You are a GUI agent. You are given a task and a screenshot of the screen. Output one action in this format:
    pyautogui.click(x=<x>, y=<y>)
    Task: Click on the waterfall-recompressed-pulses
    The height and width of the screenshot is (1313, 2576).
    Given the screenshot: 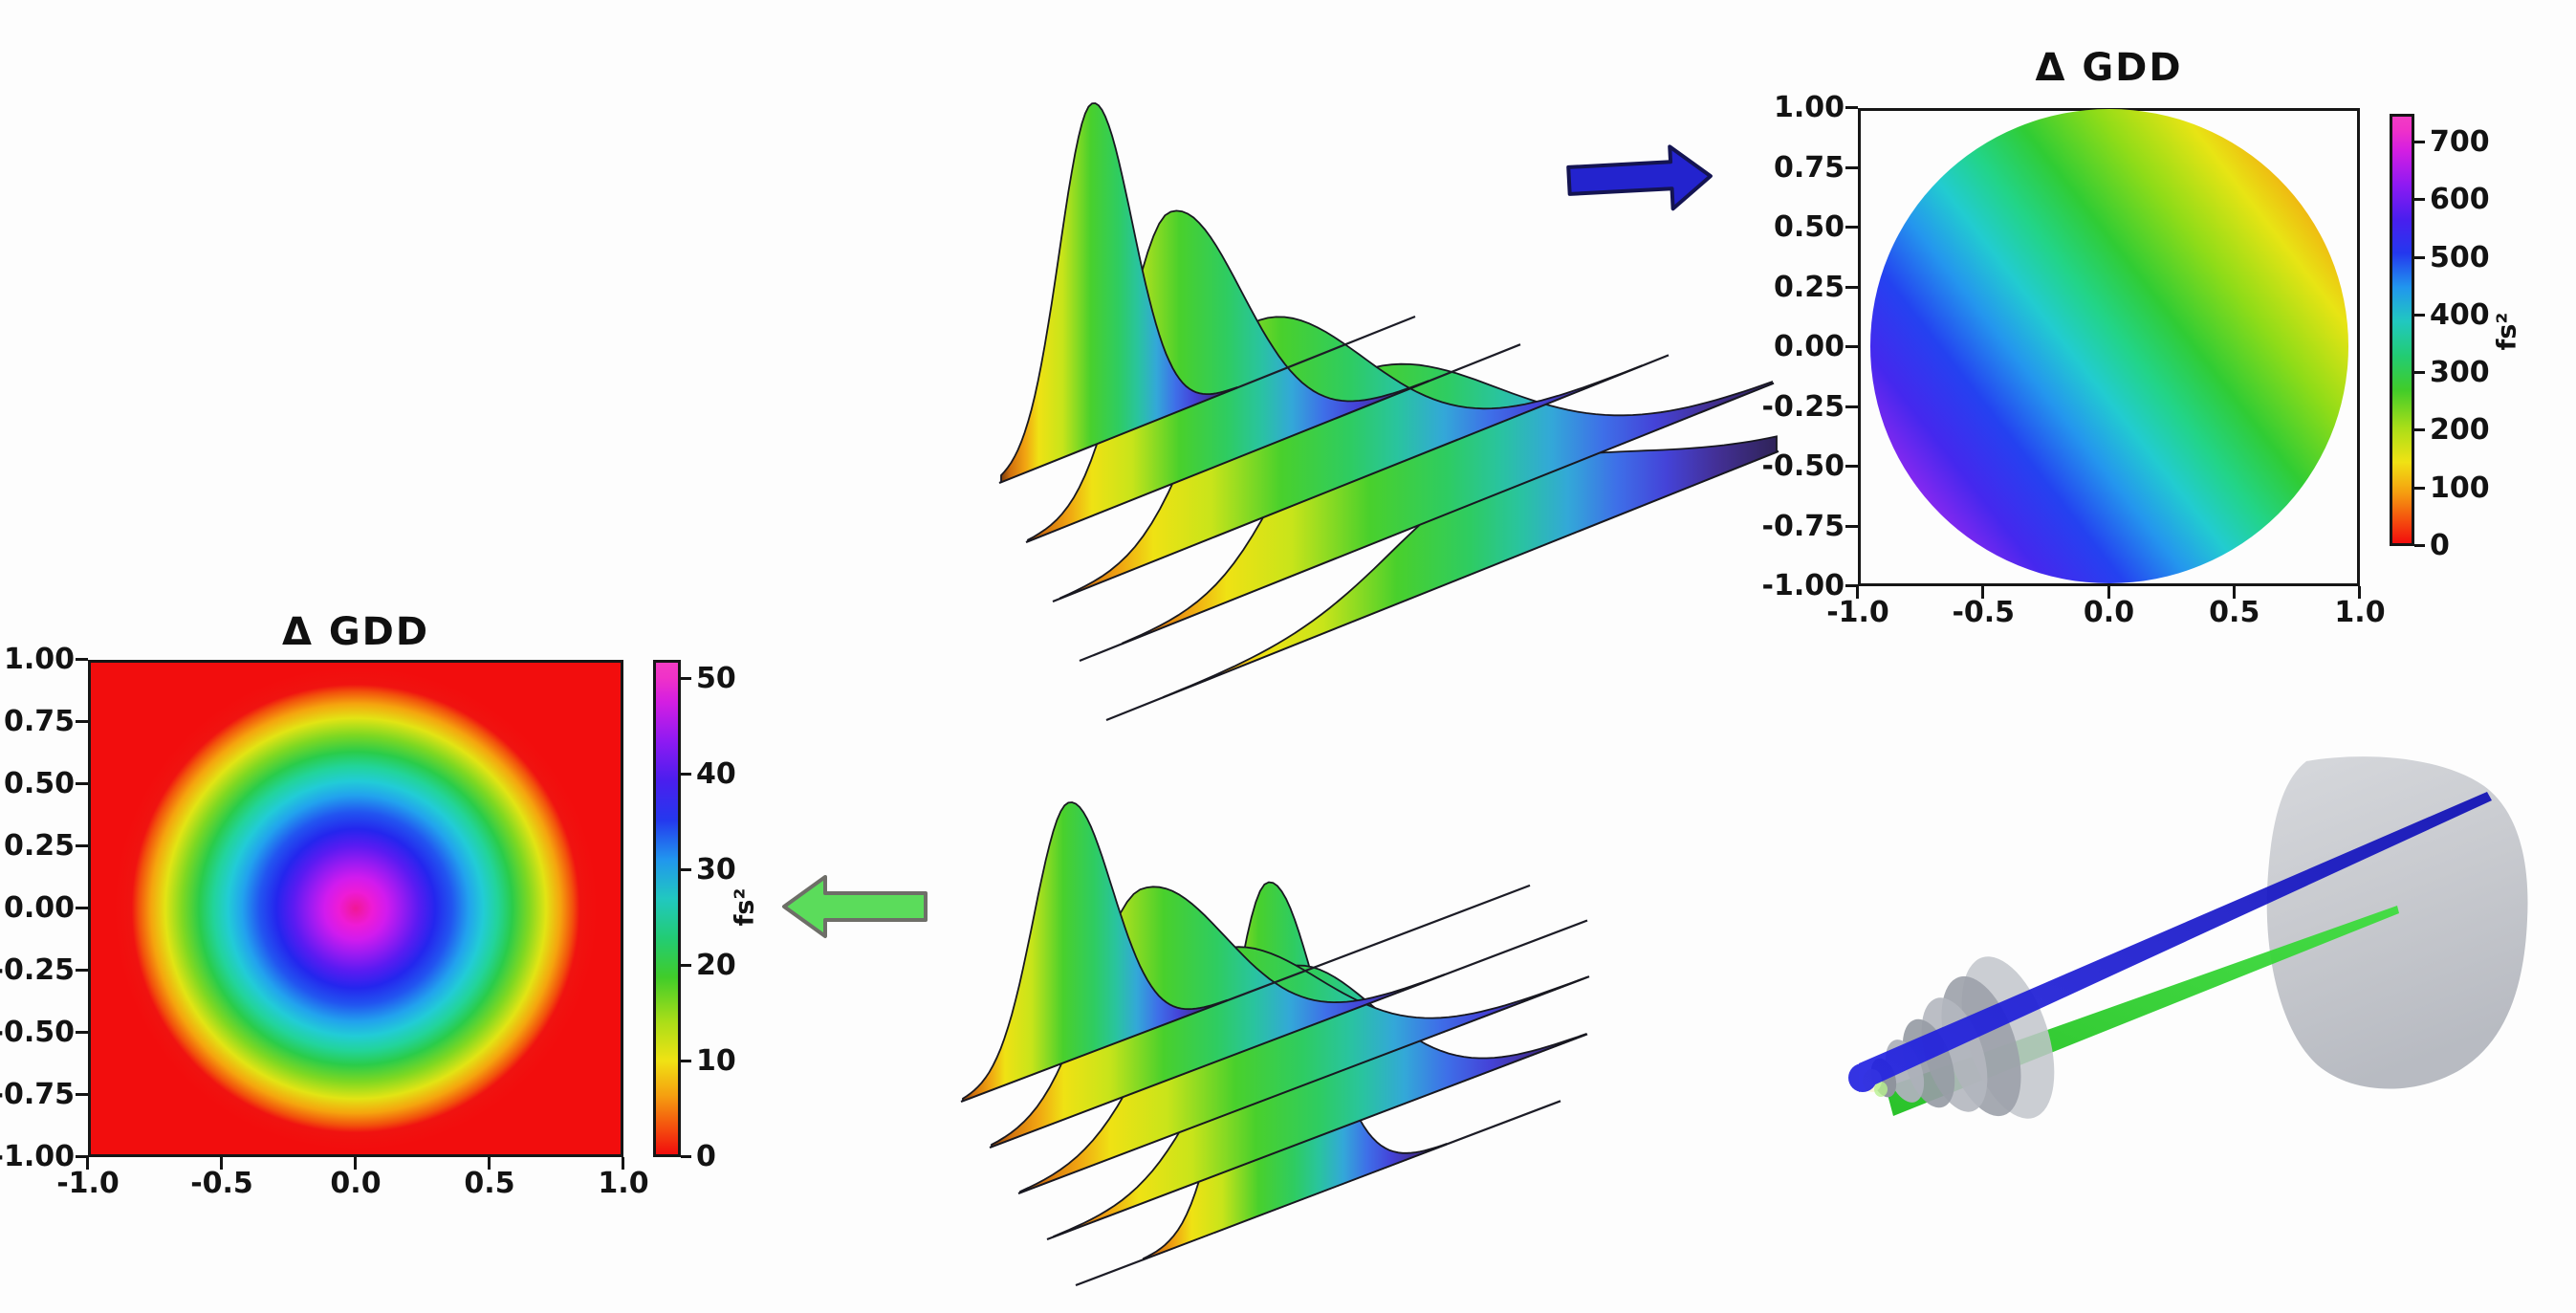 What is the action you would take?
    pyautogui.click(x=1275, y=1044)
    